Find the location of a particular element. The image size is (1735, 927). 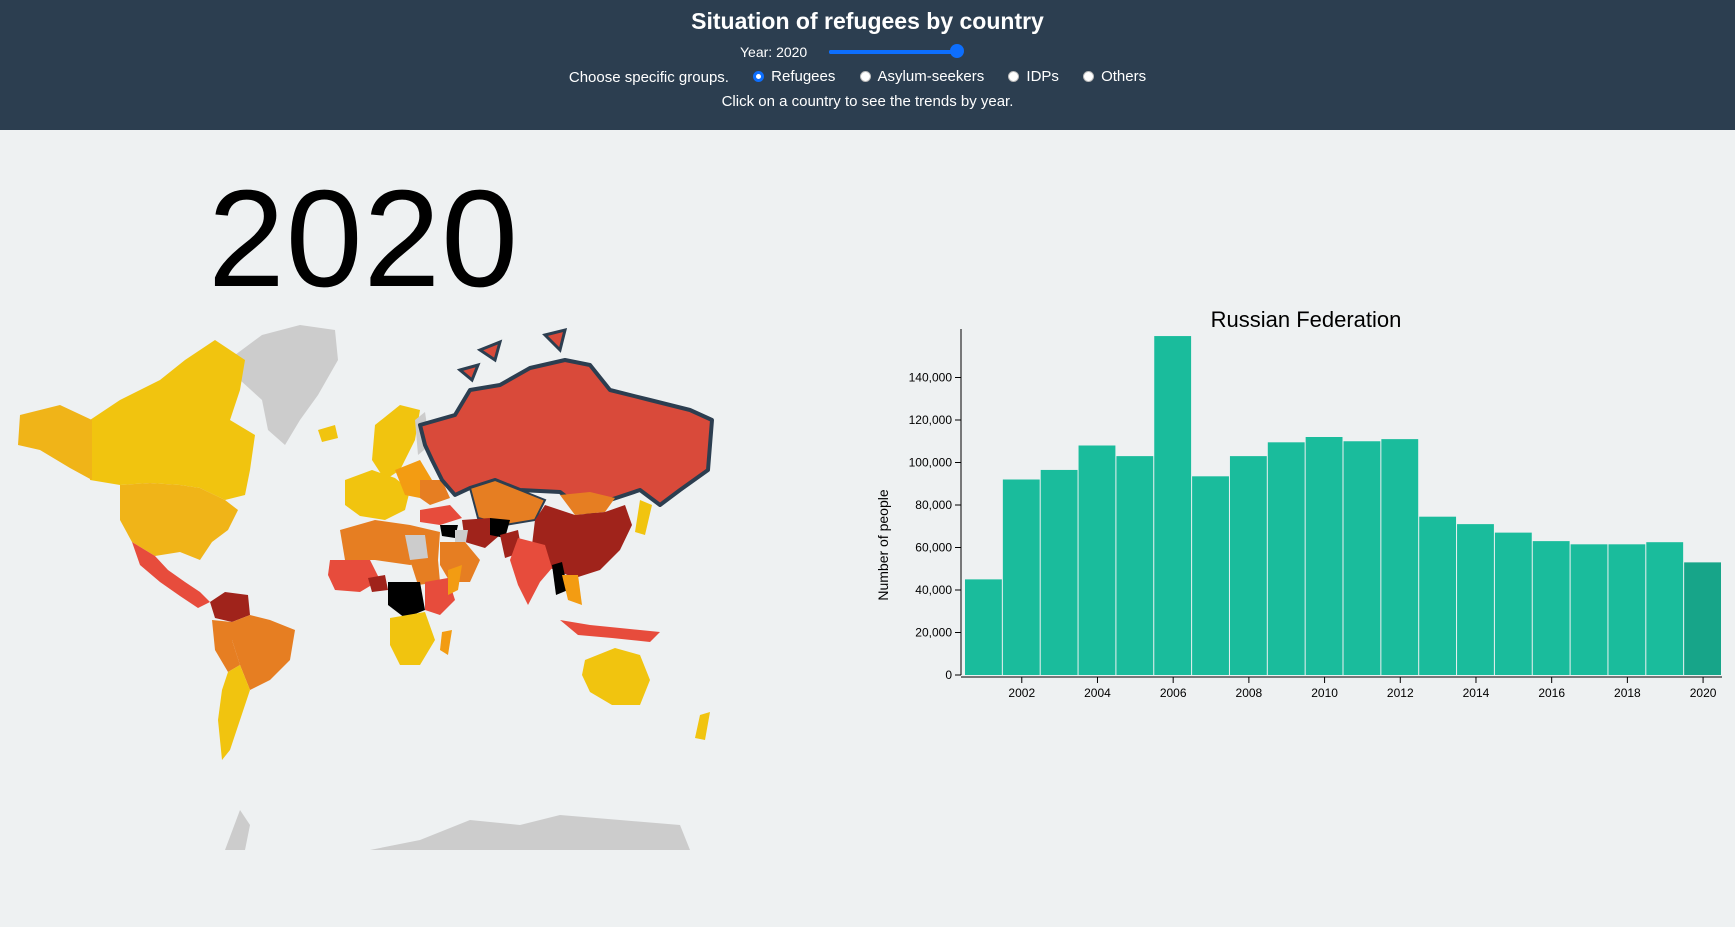

x-tick-label: 2004 is located at coordinates (1097, 693).